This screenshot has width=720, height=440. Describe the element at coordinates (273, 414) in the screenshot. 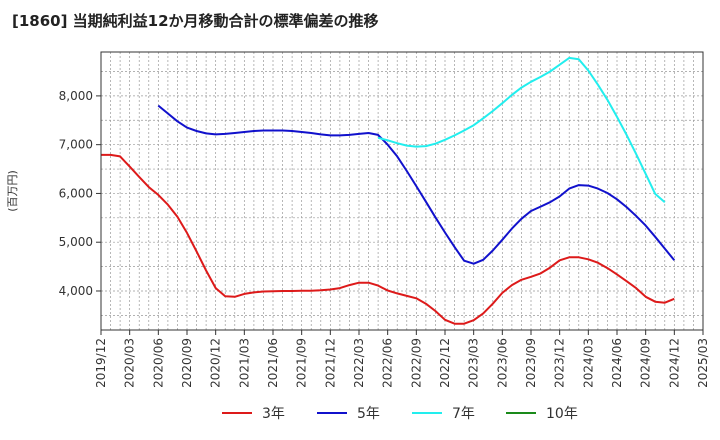

I see `legend-label: 3年` at that location.